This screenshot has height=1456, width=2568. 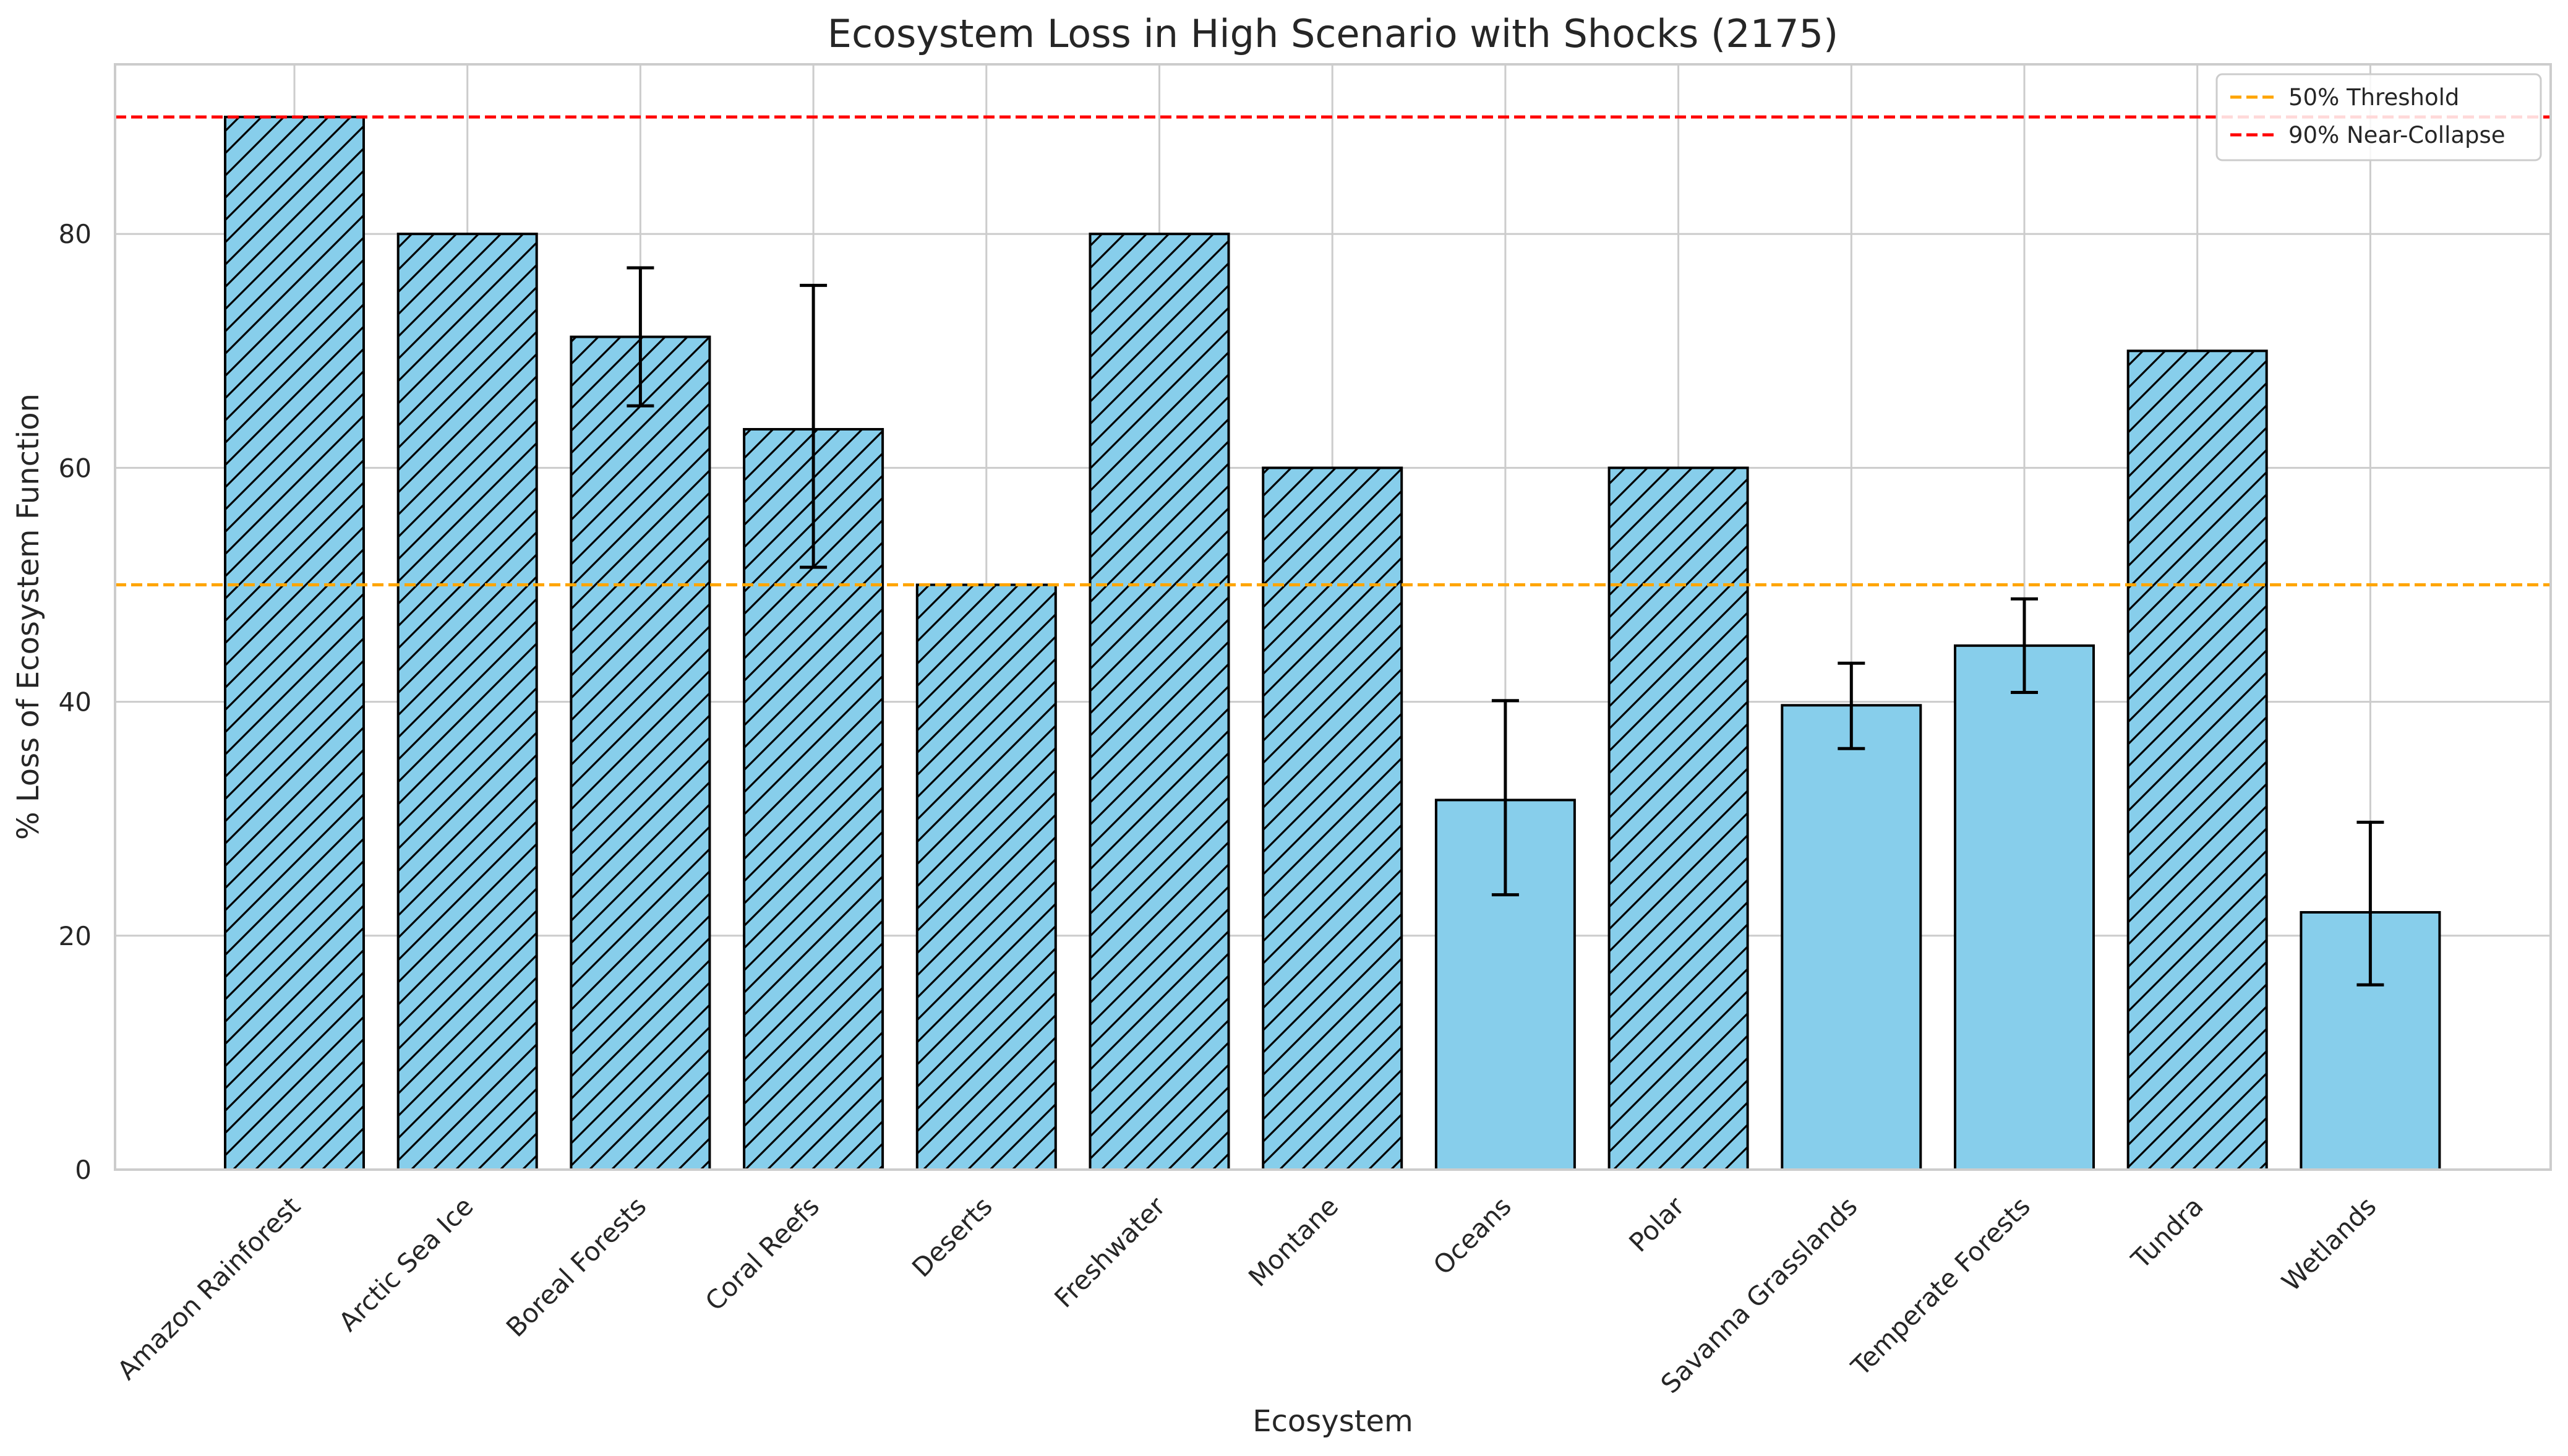 I want to click on legend-label-threshold: 50% Threshold, so click(x=2373, y=98).